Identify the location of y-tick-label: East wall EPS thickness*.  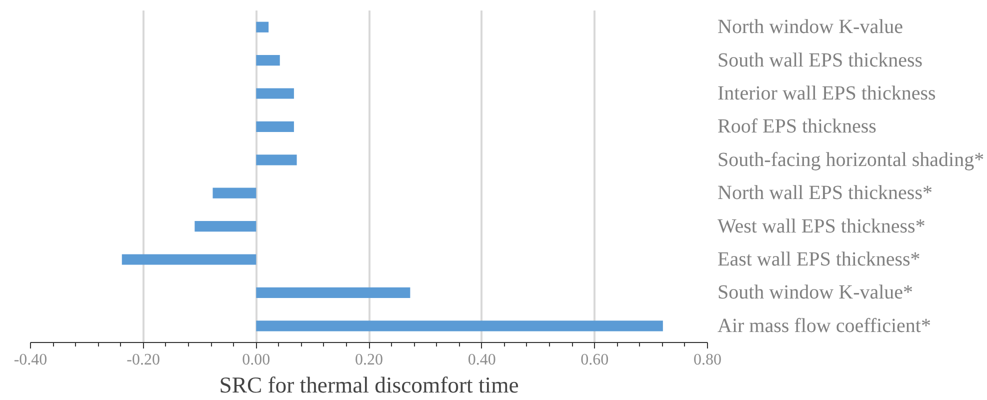
(819, 259).